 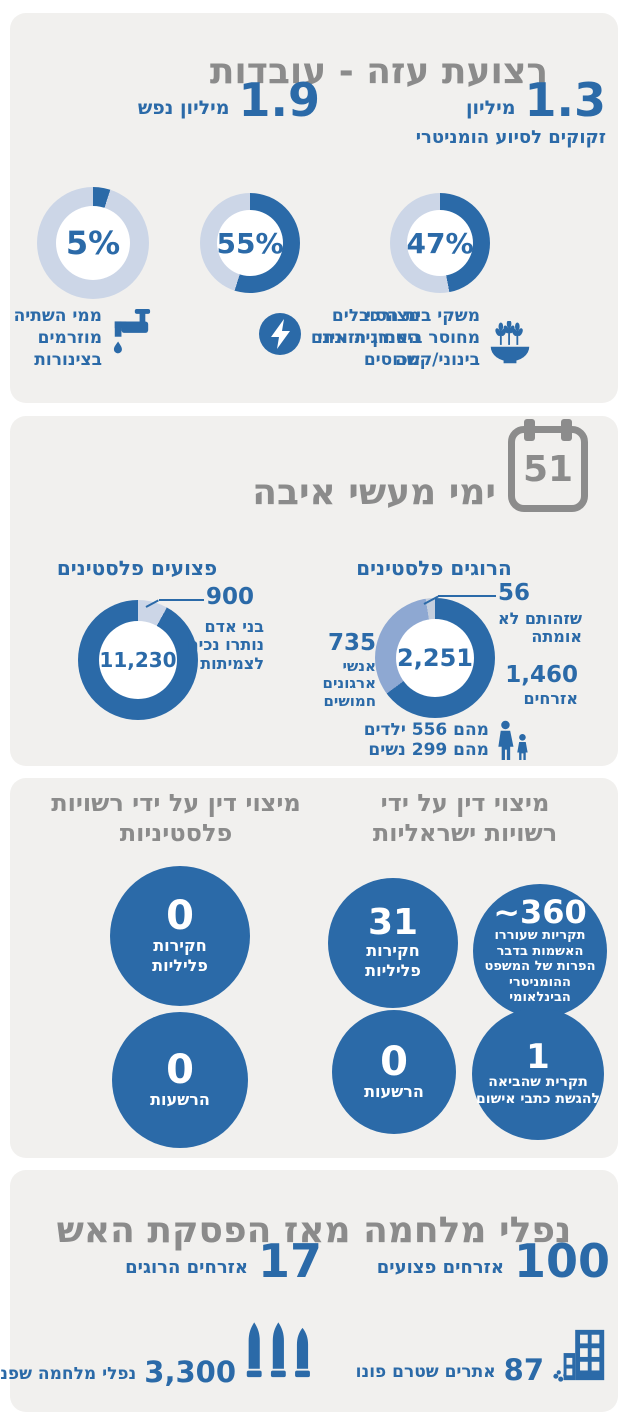 What do you see at coordinates (190, 1372) in the screenshot?
I see `stat-value: 3,300` at bounding box center [190, 1372].